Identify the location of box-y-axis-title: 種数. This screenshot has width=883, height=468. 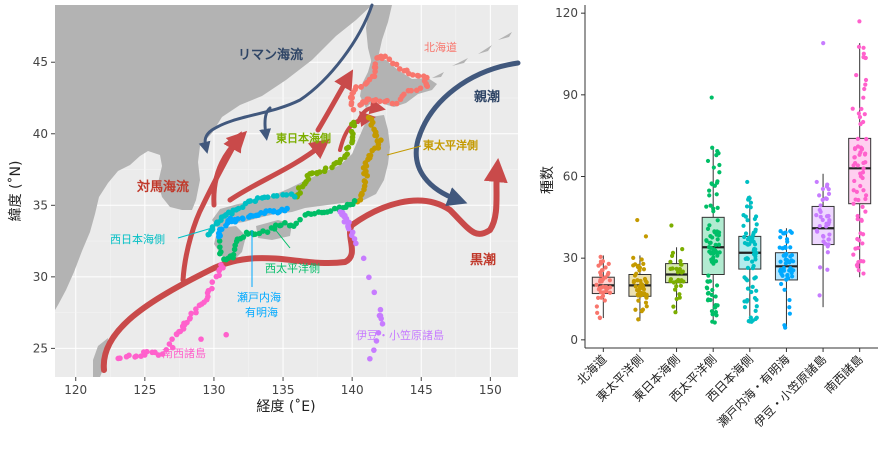
(548, 180).